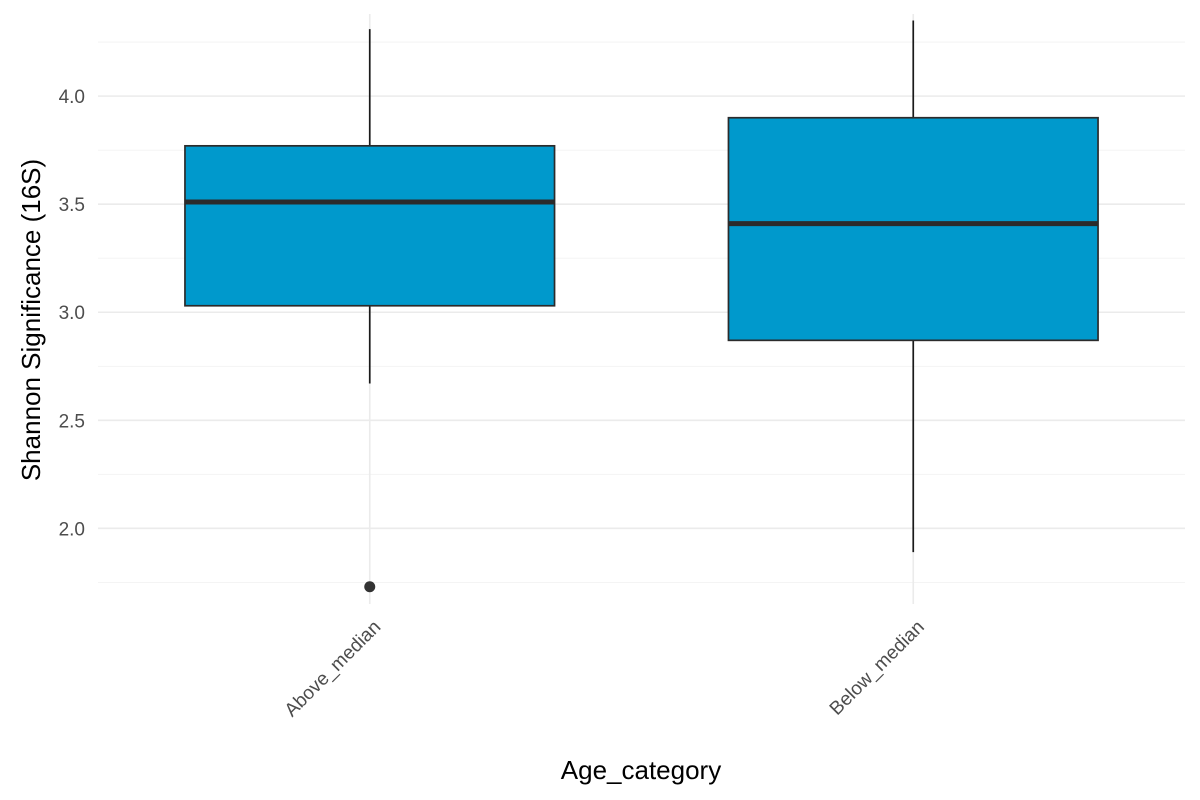 This screenshot has height=800, width=1200. I want to click on x-tick-label: Below_median, so click(877, 668).